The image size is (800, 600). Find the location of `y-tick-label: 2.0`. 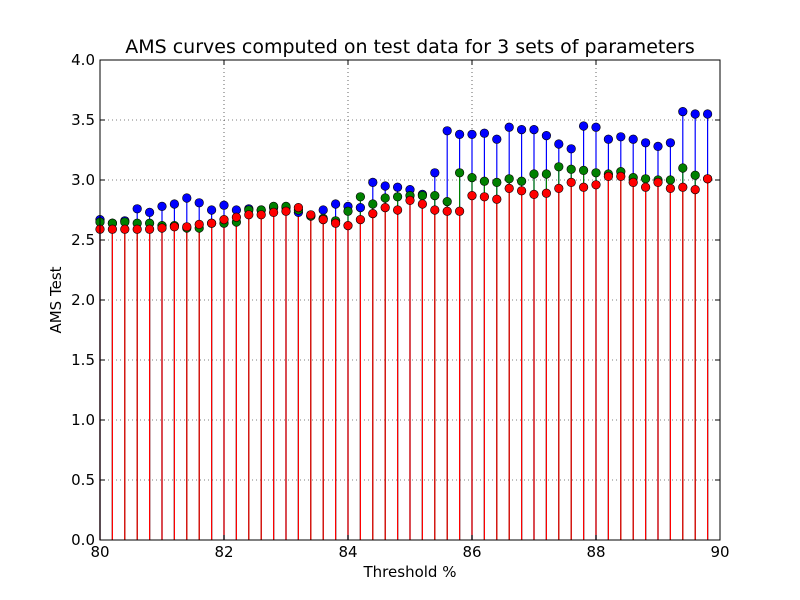

y-tick-label: 2.0 is located at coordinates (83, 300).